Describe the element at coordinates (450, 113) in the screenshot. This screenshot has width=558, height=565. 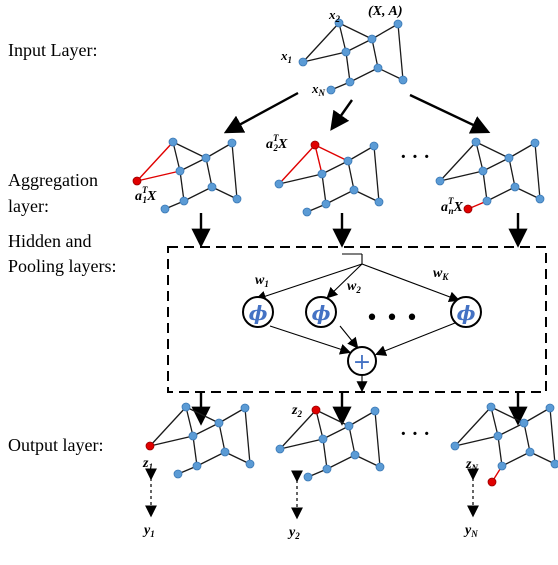
I see `arrow-input-to-agg-right` at that location.